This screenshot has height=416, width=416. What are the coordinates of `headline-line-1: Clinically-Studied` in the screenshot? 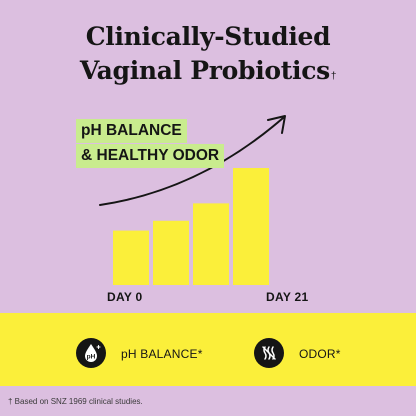 It's located at (208, 36).